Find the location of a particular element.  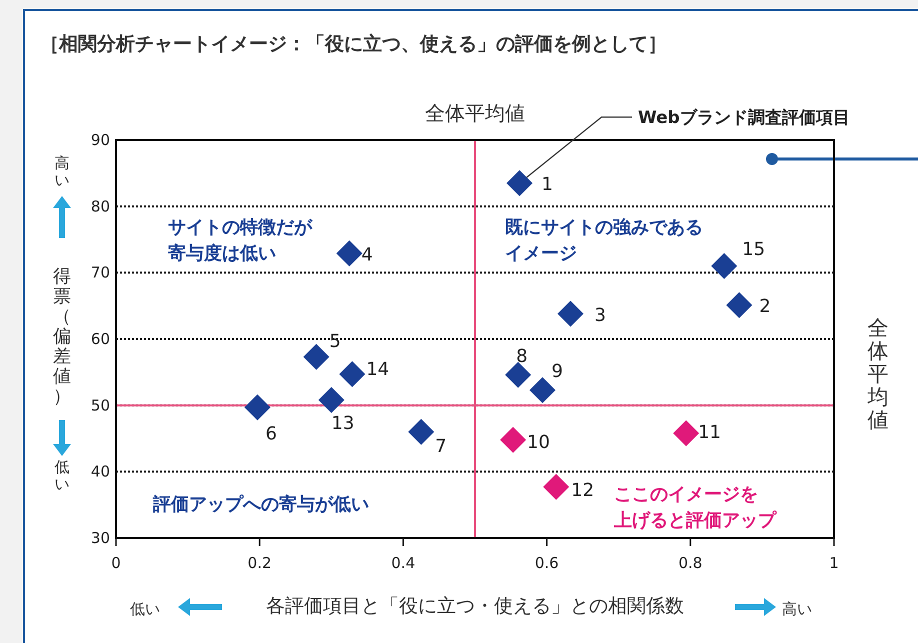

y-tick-label: 80 is located at coordinates (100, 206).